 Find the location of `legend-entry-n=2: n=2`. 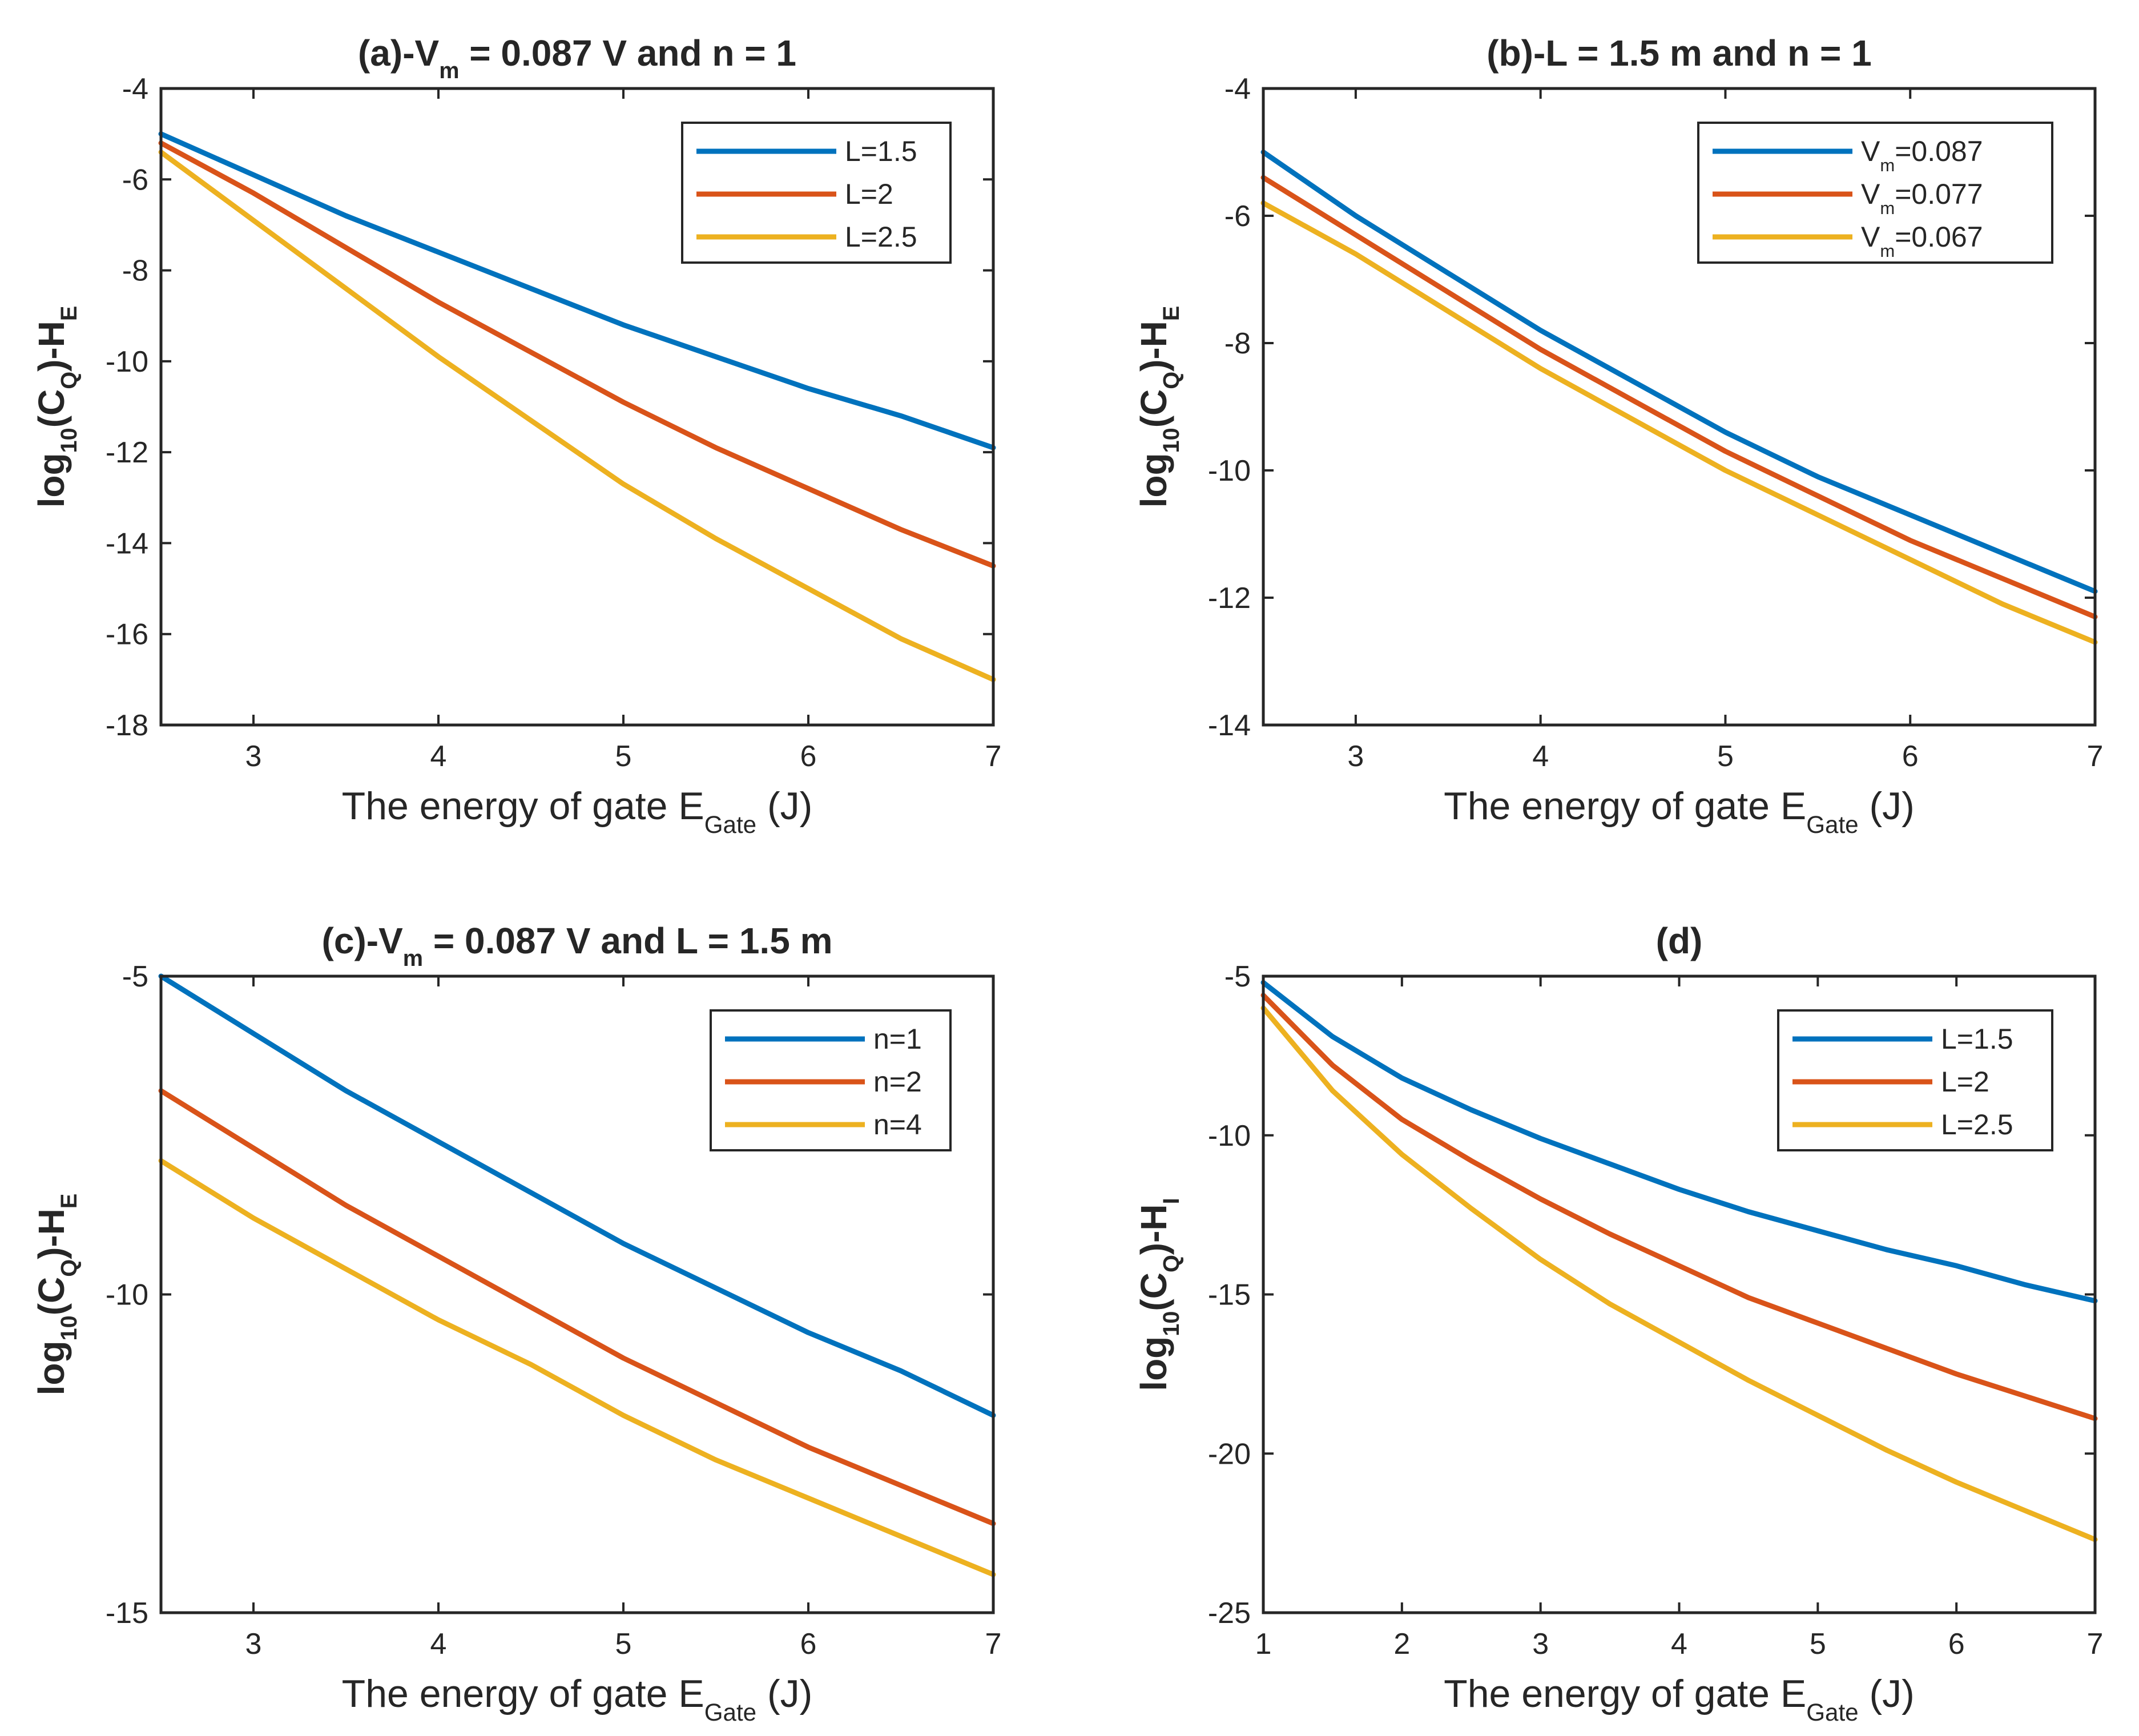

legend-entry-n=2: n=2 is located at coordinates (897, 1082).